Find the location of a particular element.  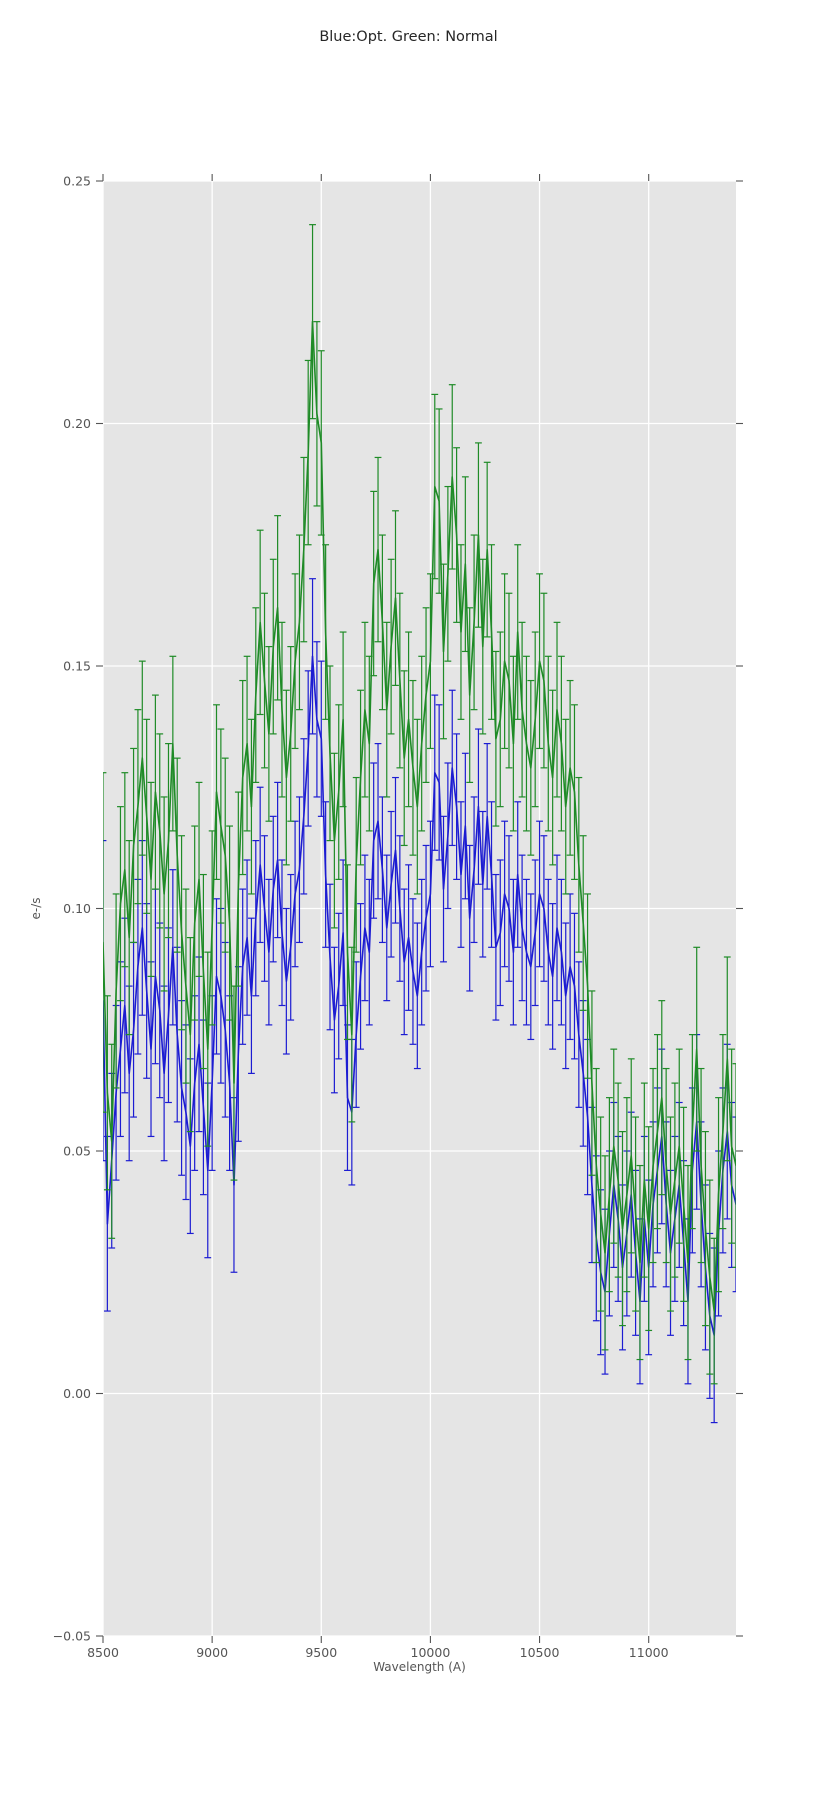

x-tick-label: 9000 is located at coordinates (212, 1652).